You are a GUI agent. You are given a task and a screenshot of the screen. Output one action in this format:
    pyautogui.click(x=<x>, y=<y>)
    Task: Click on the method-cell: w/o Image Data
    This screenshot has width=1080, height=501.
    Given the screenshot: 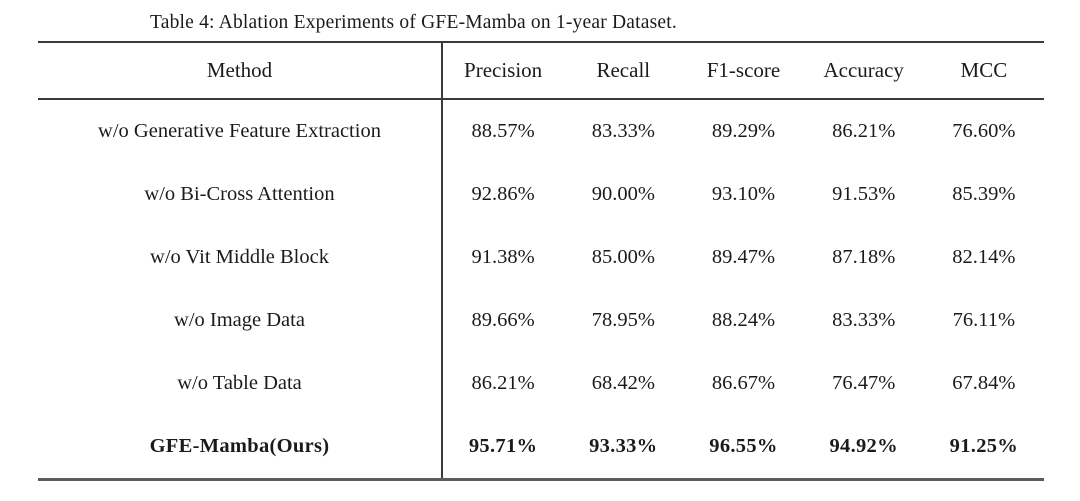 What is the action you would take?
    pyautogui.click(x=240, y=320)
    